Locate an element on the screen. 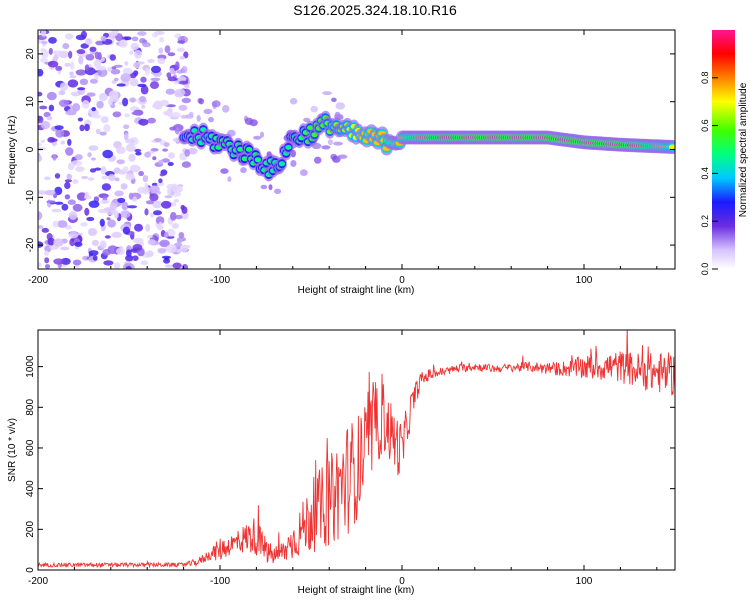 The image size is (750, 600). y-tick-label: 200 is located at coordinates (30, 529).